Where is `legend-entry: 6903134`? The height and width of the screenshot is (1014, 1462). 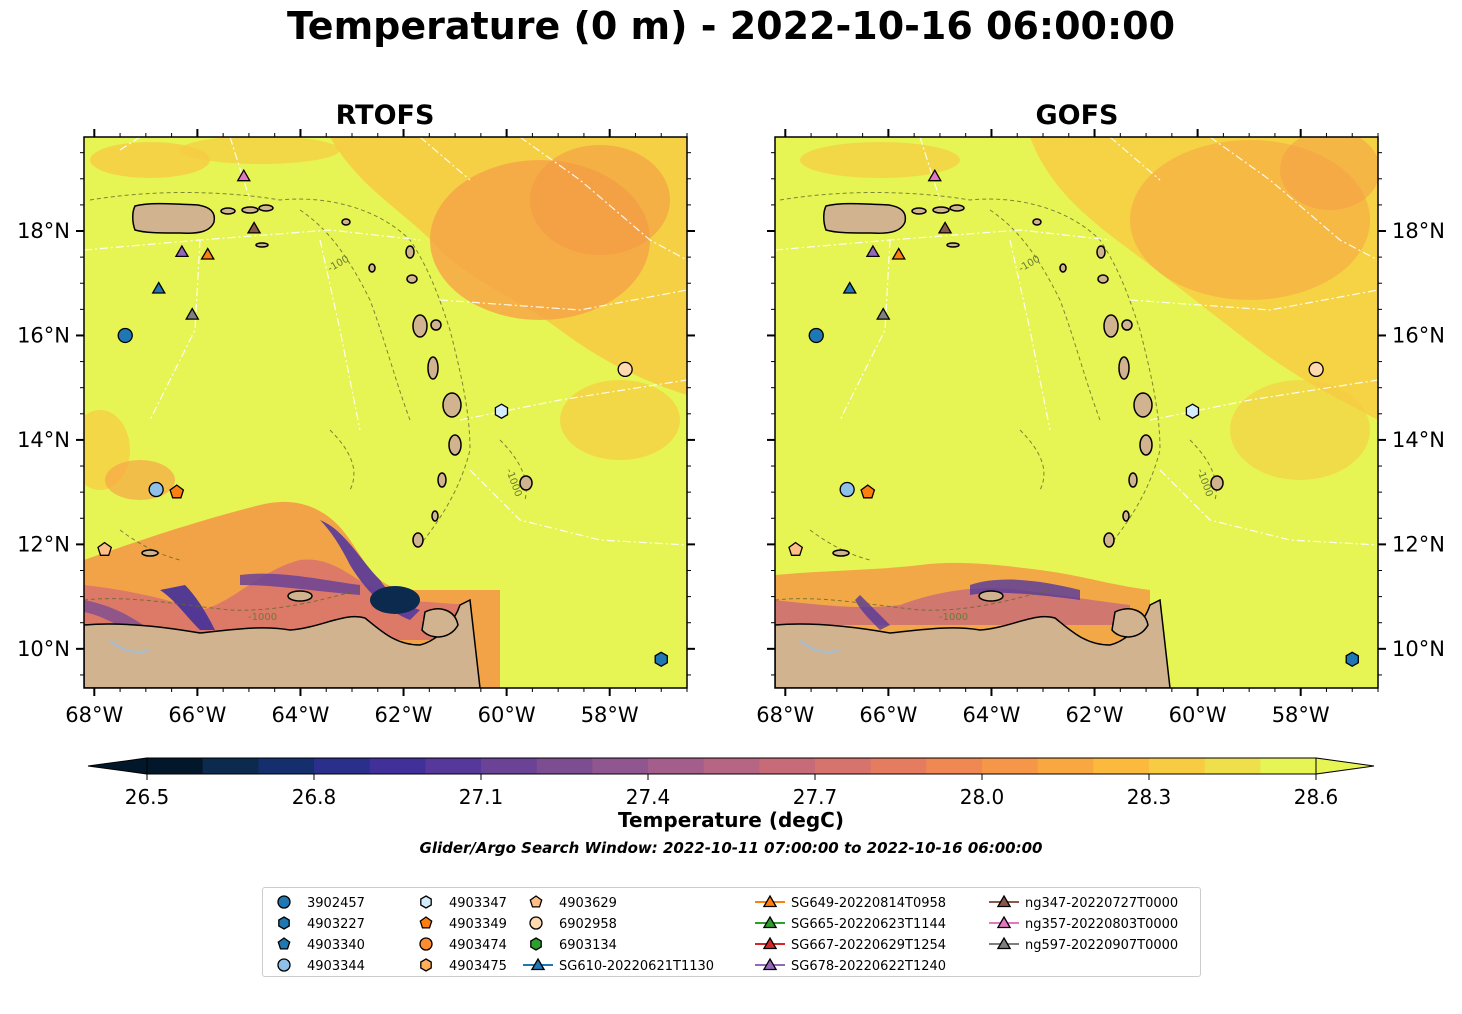
legend-entry: 6903134 is located at coordinates (573, 945).